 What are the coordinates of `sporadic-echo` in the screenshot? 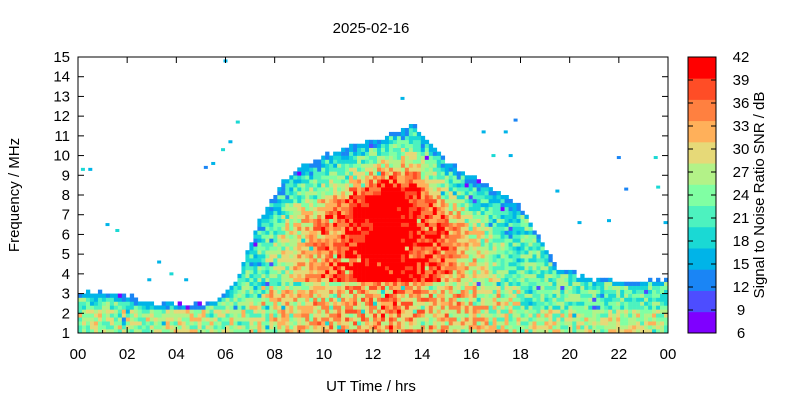 It's located at (626, 189).